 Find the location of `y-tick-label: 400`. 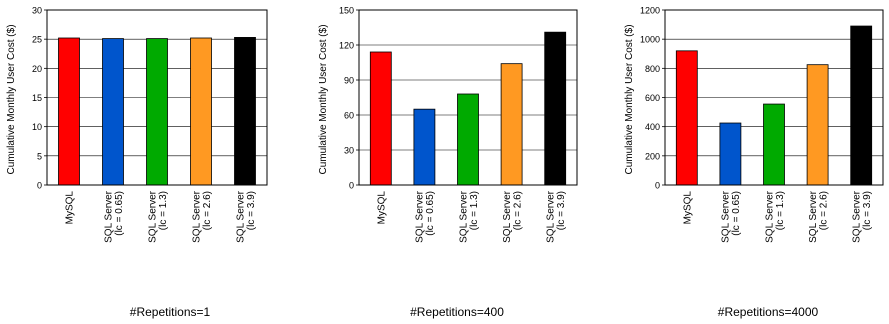

y-tick-label: 400 is located at coordinates (652, 127).